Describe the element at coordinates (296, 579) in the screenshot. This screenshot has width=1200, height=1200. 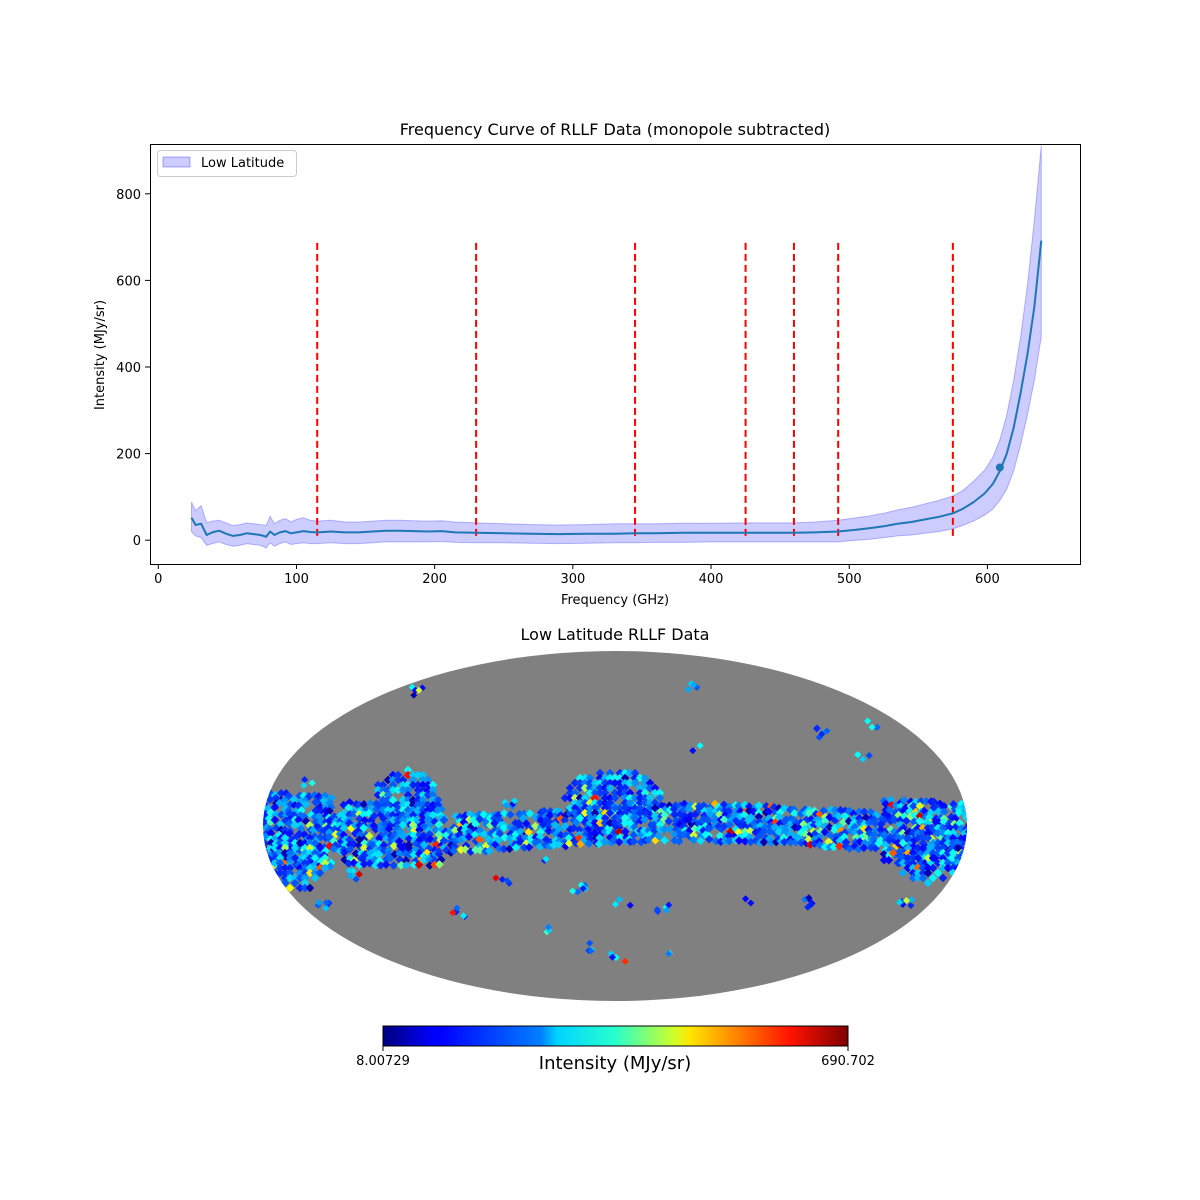
I see `x-tick-label: 100` at that location.